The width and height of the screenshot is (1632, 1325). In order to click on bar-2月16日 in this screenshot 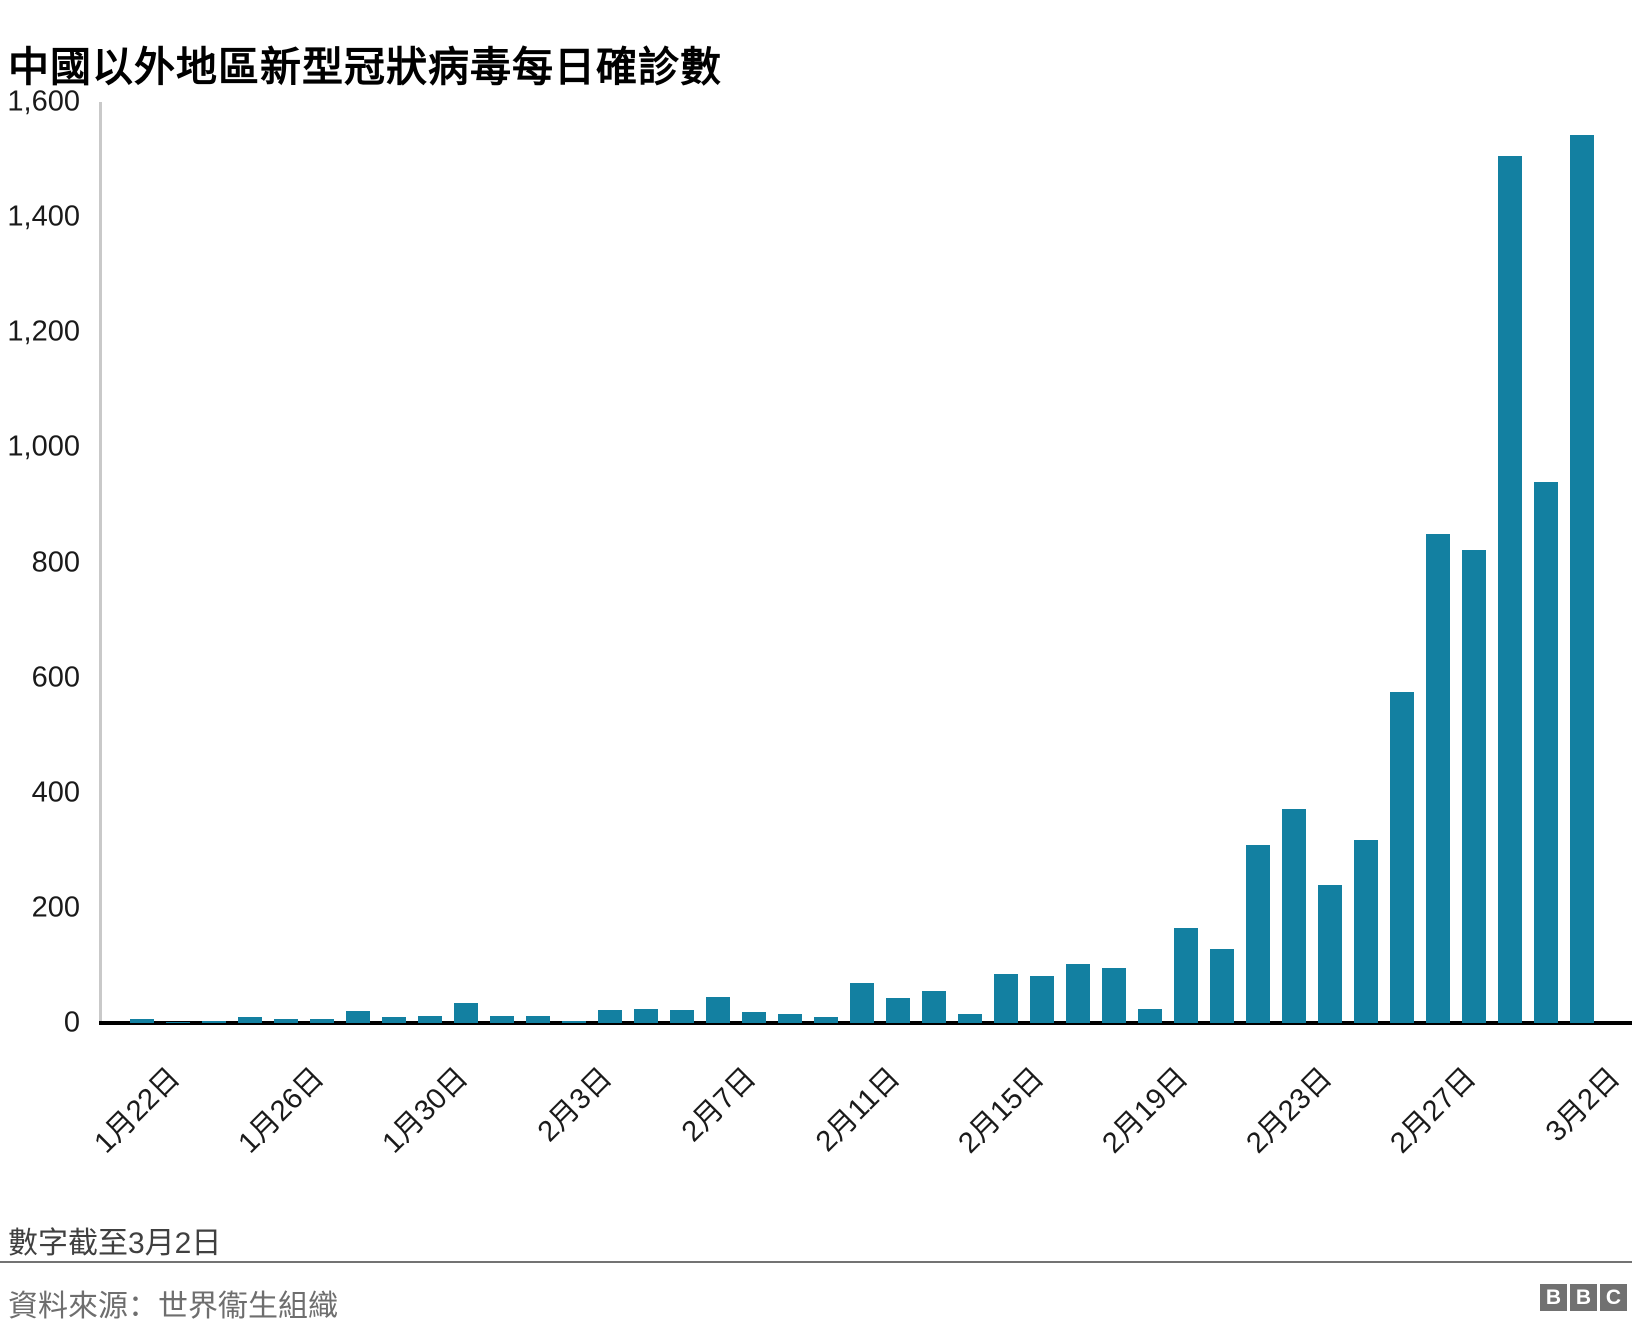, I will do `click(1042, 999)`.